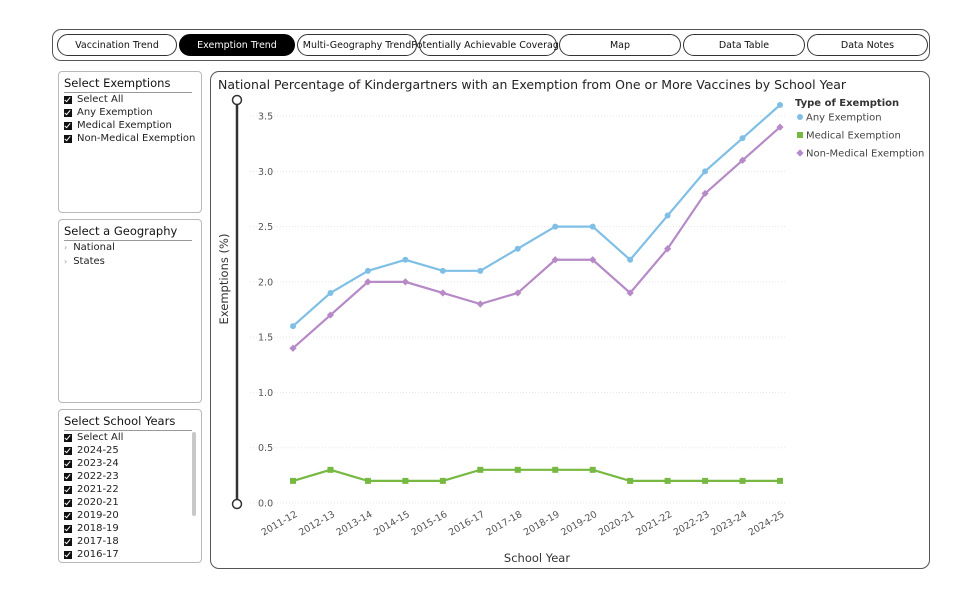 This screenshot has height=593, width=960. What do you see at coordinates (130, 476) in the screenshot?
I see `school-year-option: 2022-23` at bounding box center [130, 476].